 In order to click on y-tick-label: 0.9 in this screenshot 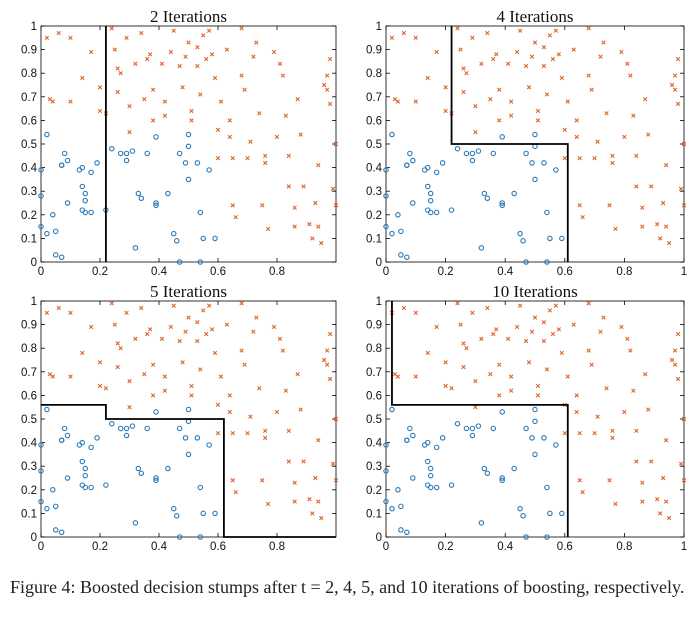, I will do `click(374, 326)`.